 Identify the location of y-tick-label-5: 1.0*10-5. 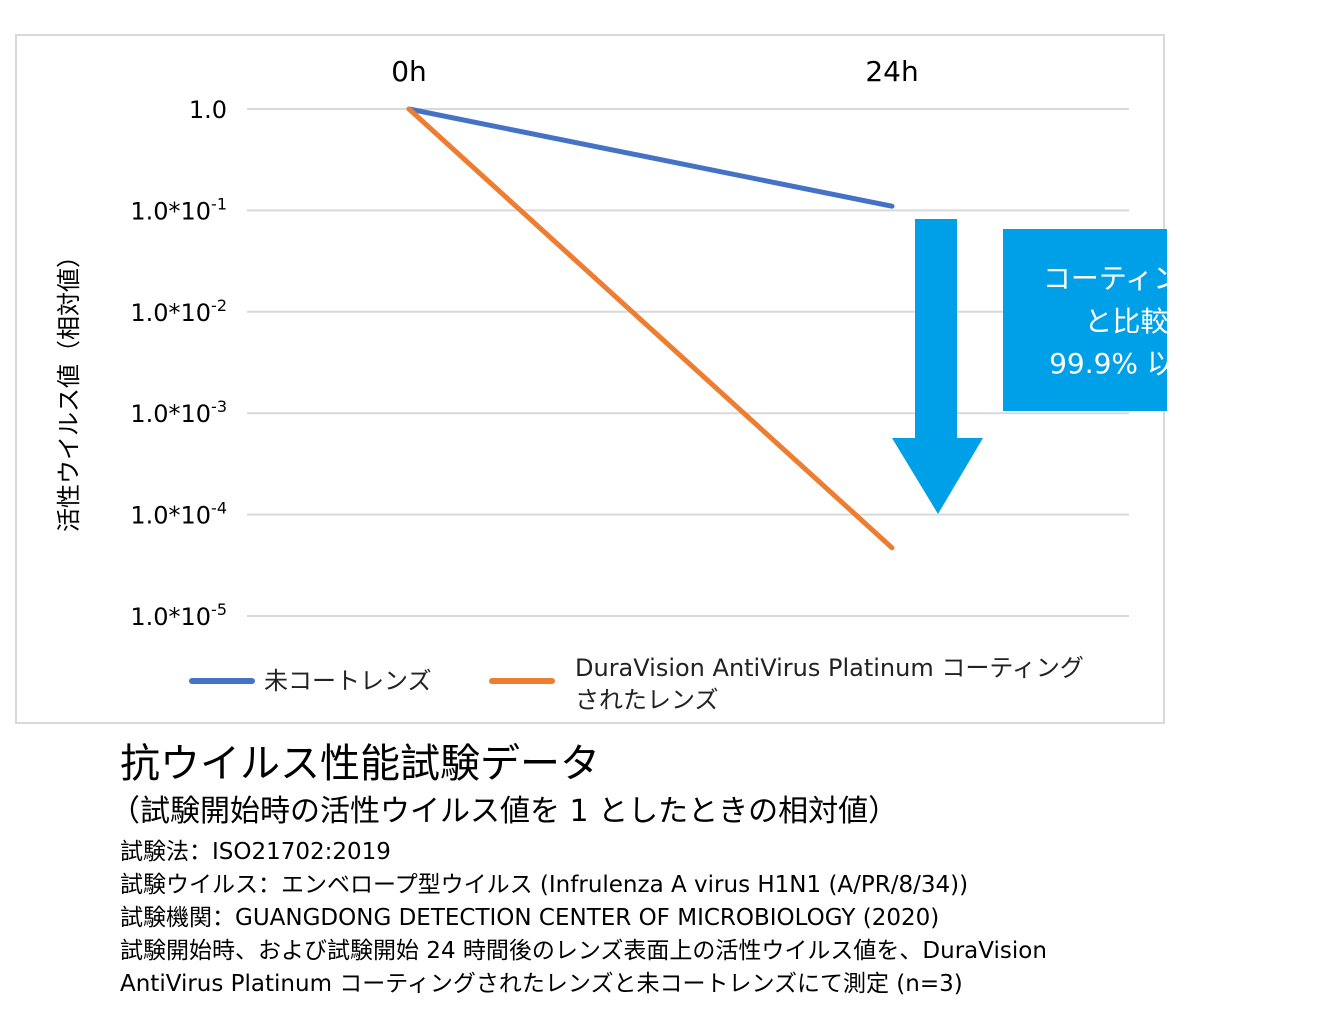
(178, 615).